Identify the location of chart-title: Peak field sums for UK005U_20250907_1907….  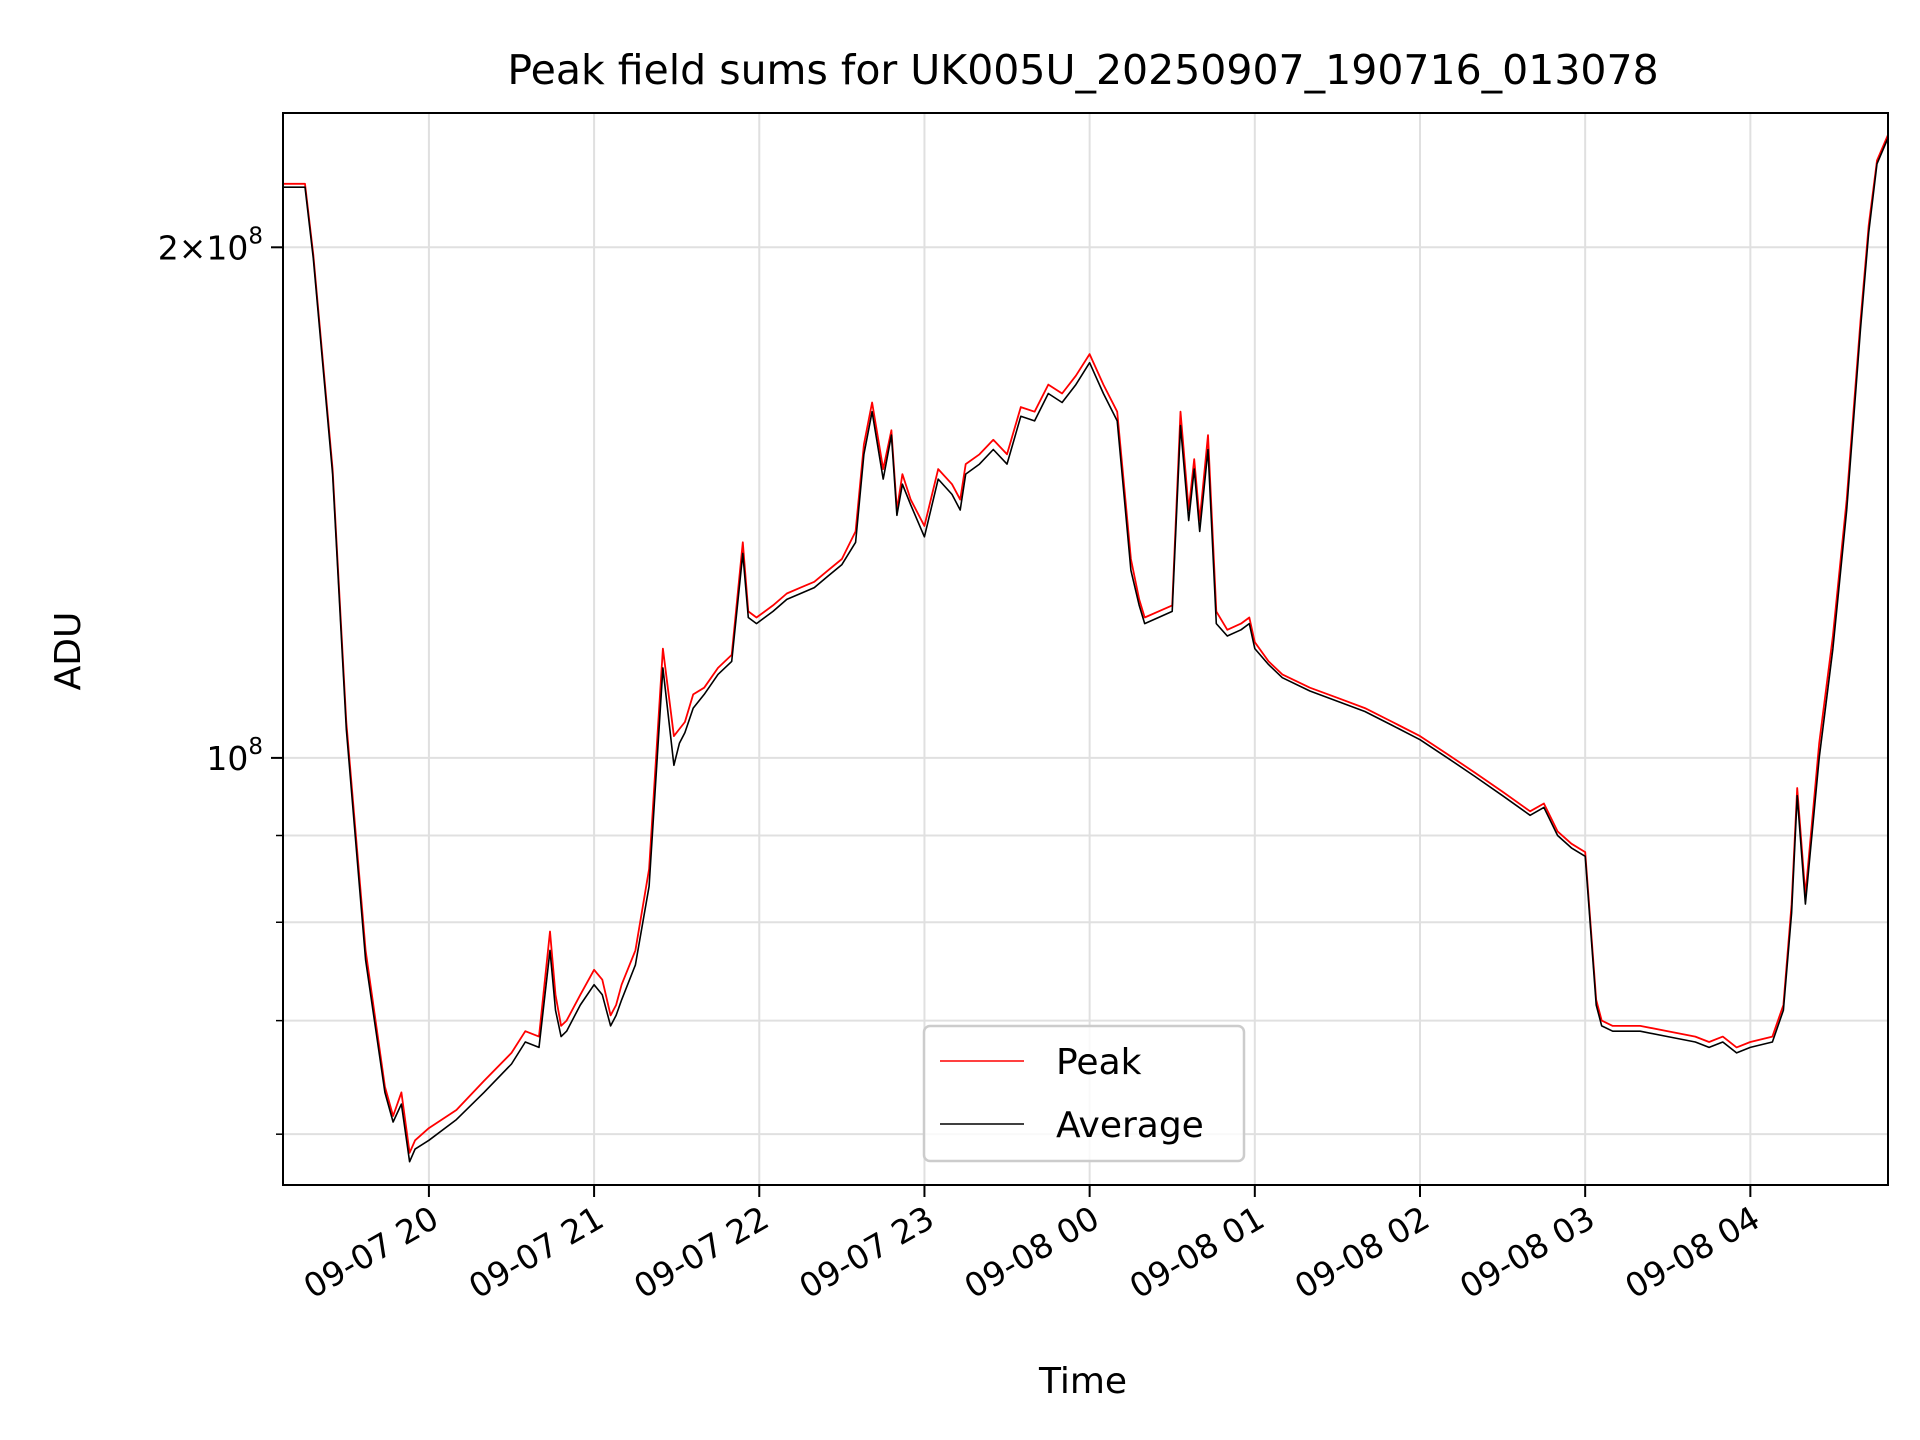
(1082, 70).